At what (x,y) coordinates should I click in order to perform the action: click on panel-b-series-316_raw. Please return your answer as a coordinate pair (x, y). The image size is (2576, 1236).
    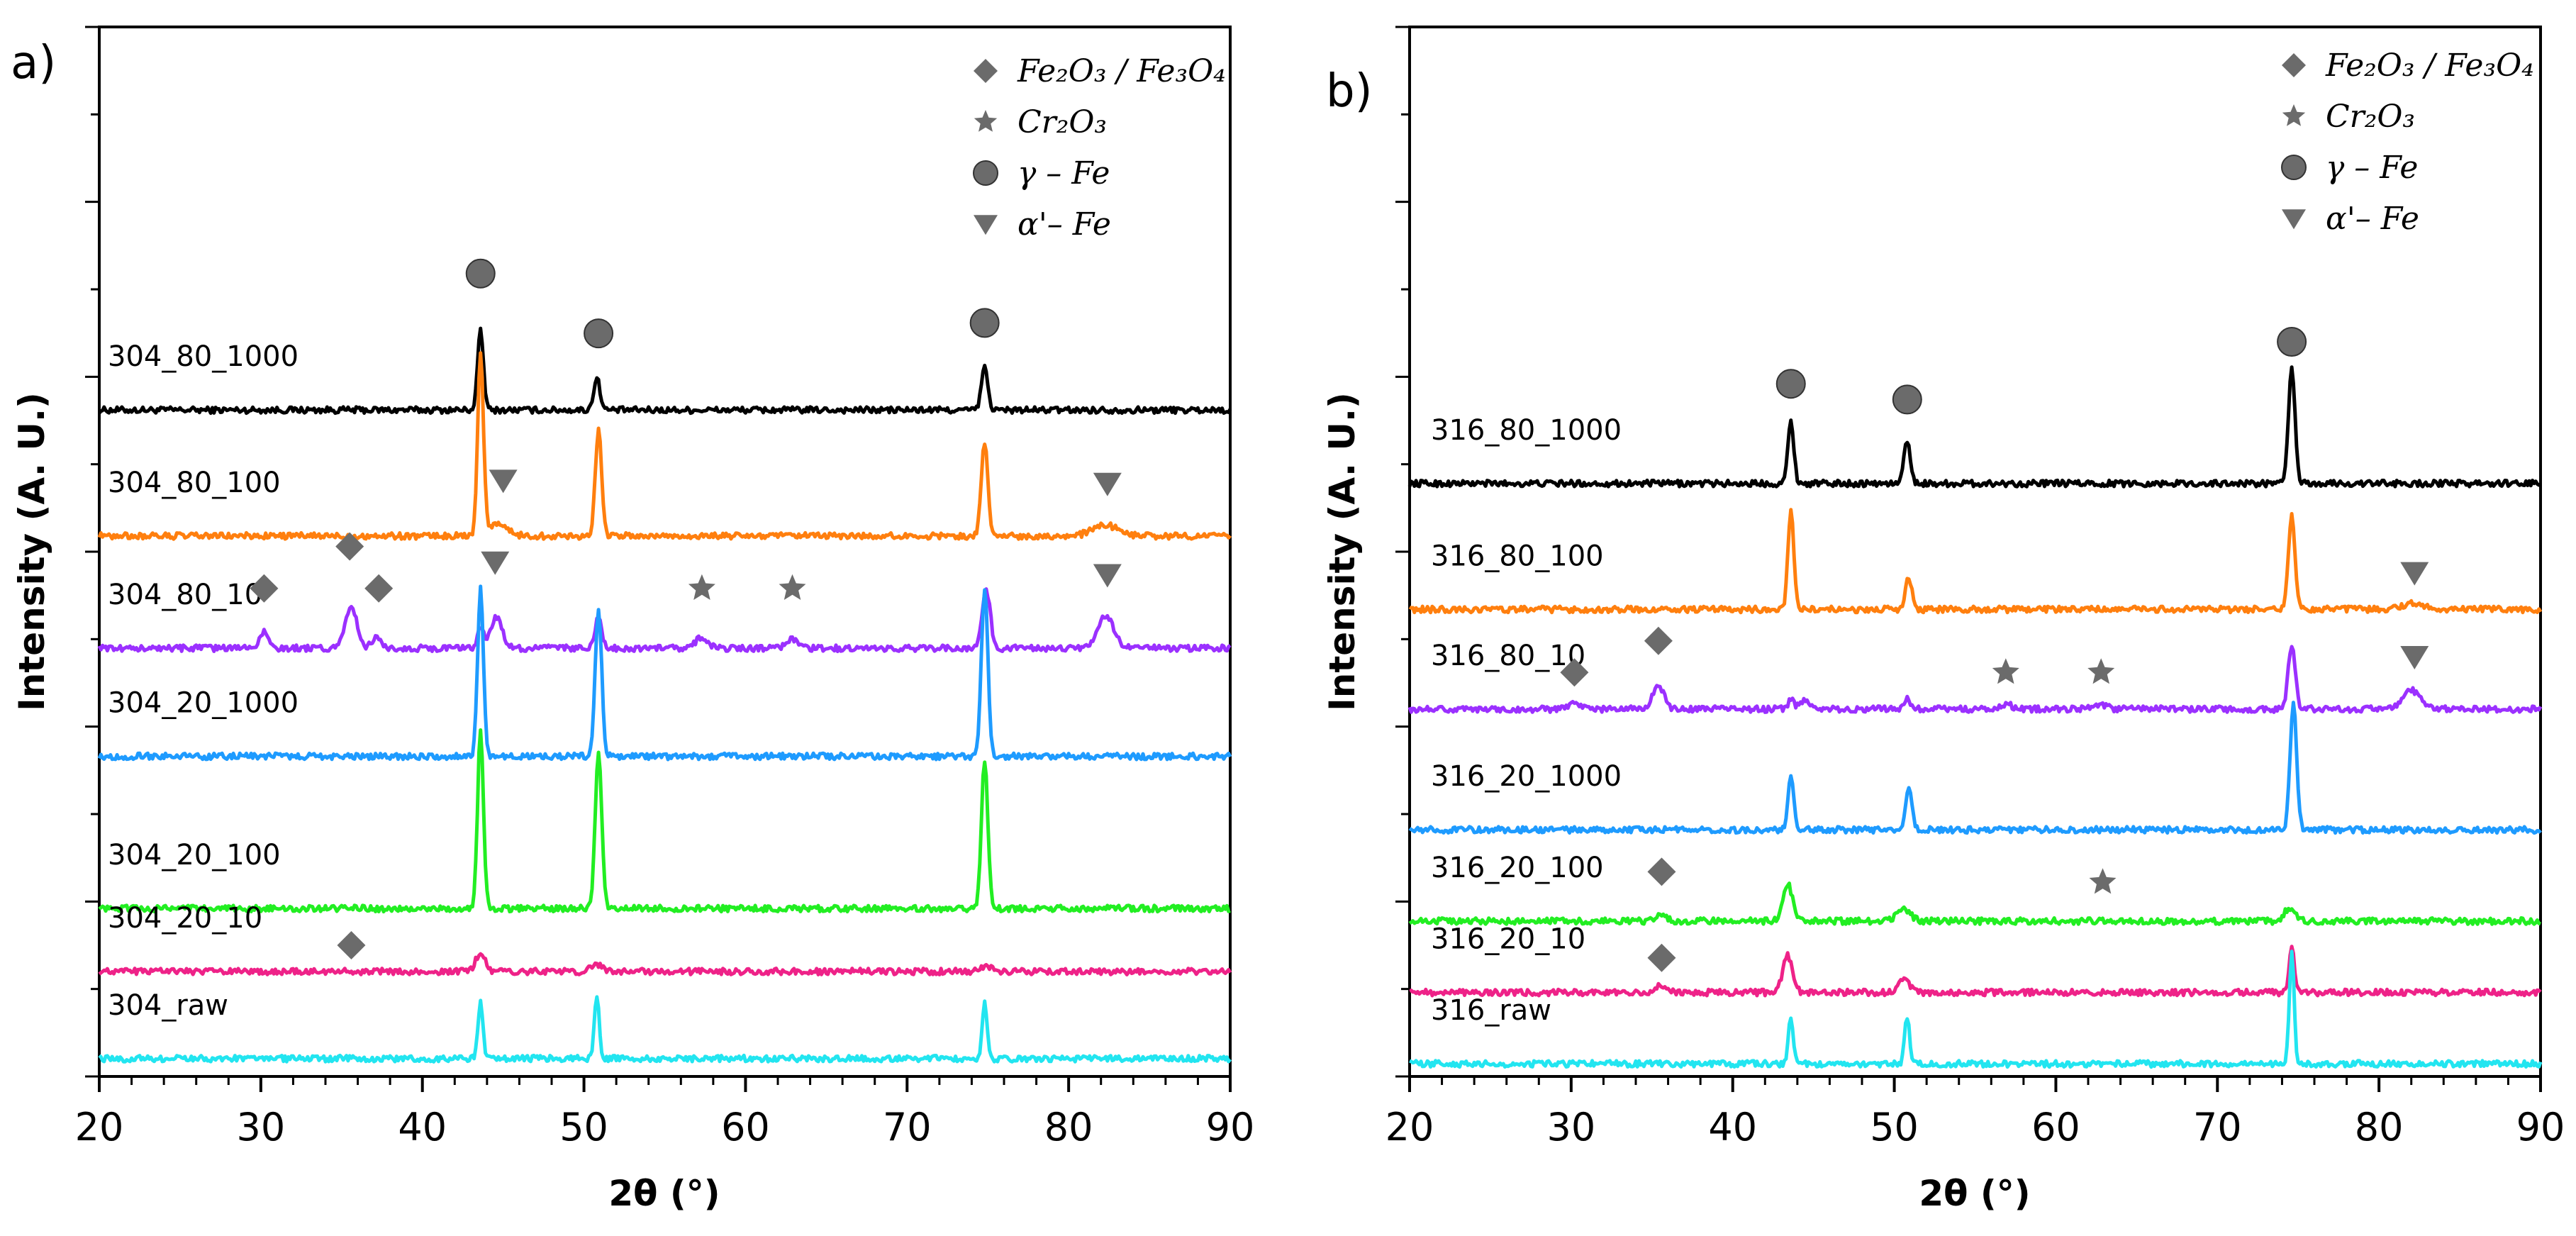
    Looking at the image, I should click on (1976, 1009).